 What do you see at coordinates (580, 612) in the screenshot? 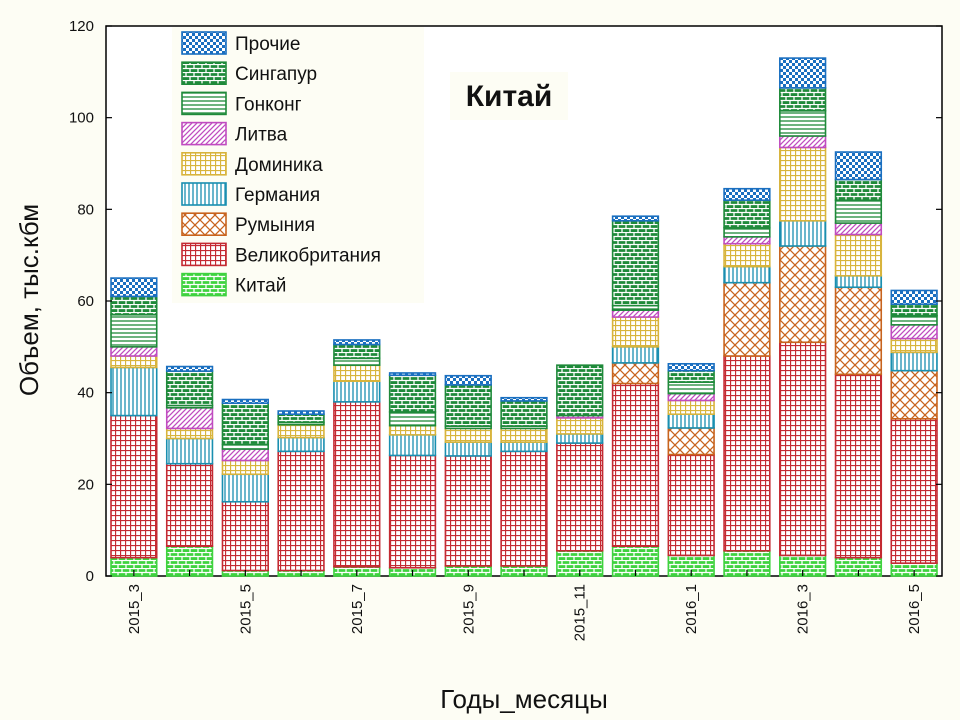
I see `x-tick-label: 2015_11` at bounding box center [580, 612].